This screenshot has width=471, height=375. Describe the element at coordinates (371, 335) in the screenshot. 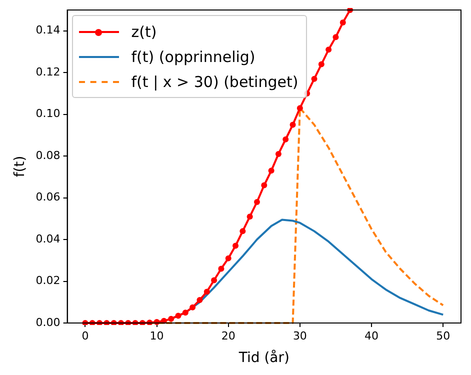

I see `x-tick-label: 40` at that location.